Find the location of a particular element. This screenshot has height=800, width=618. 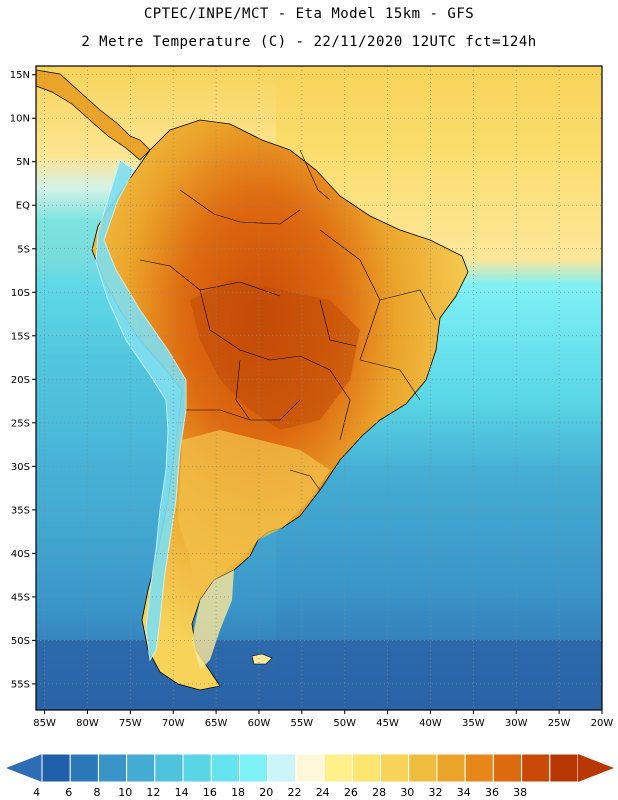

chart-title-line1: CPTEC/INPE/MCT - Eta Model 15km - GFS is located at coordinates (309, 14).